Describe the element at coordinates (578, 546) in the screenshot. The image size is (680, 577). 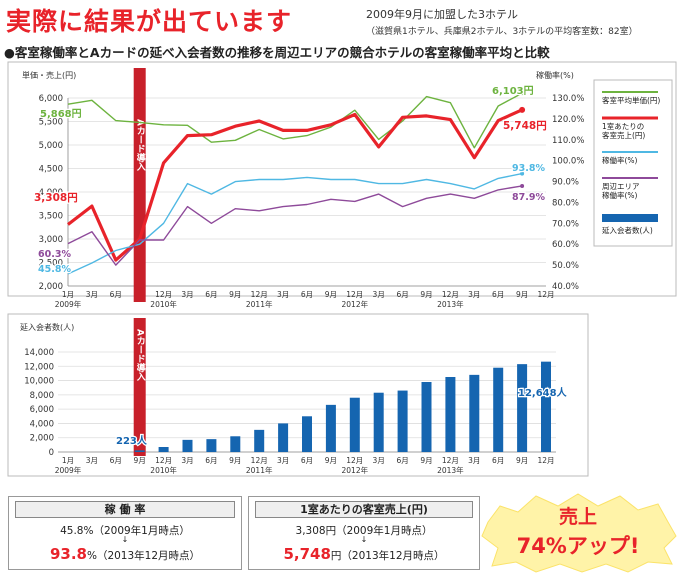
I see `sales-up-line2: 74%アップ!` at that location.